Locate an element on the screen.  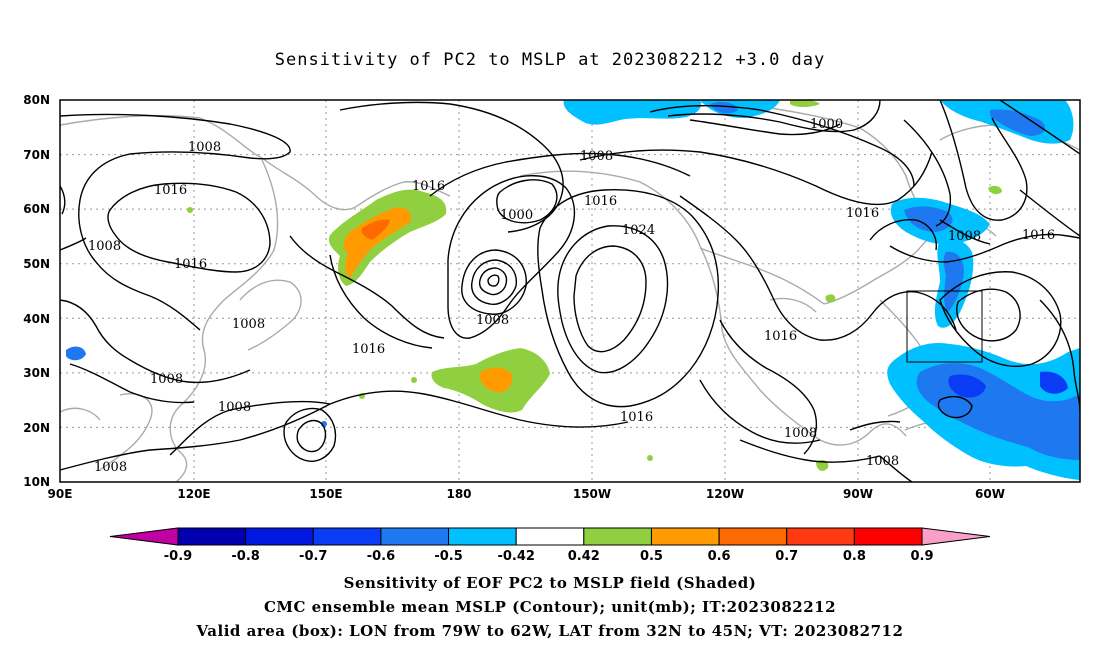
colorbar-tick-label: 0.7 is located at coordinates (786, 556).